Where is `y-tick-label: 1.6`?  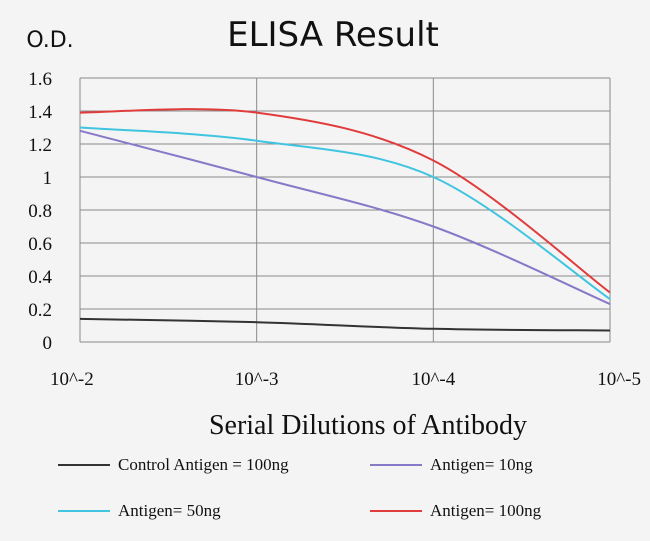 y-tick-label: 1.6 is located at coordinates (40, 79).